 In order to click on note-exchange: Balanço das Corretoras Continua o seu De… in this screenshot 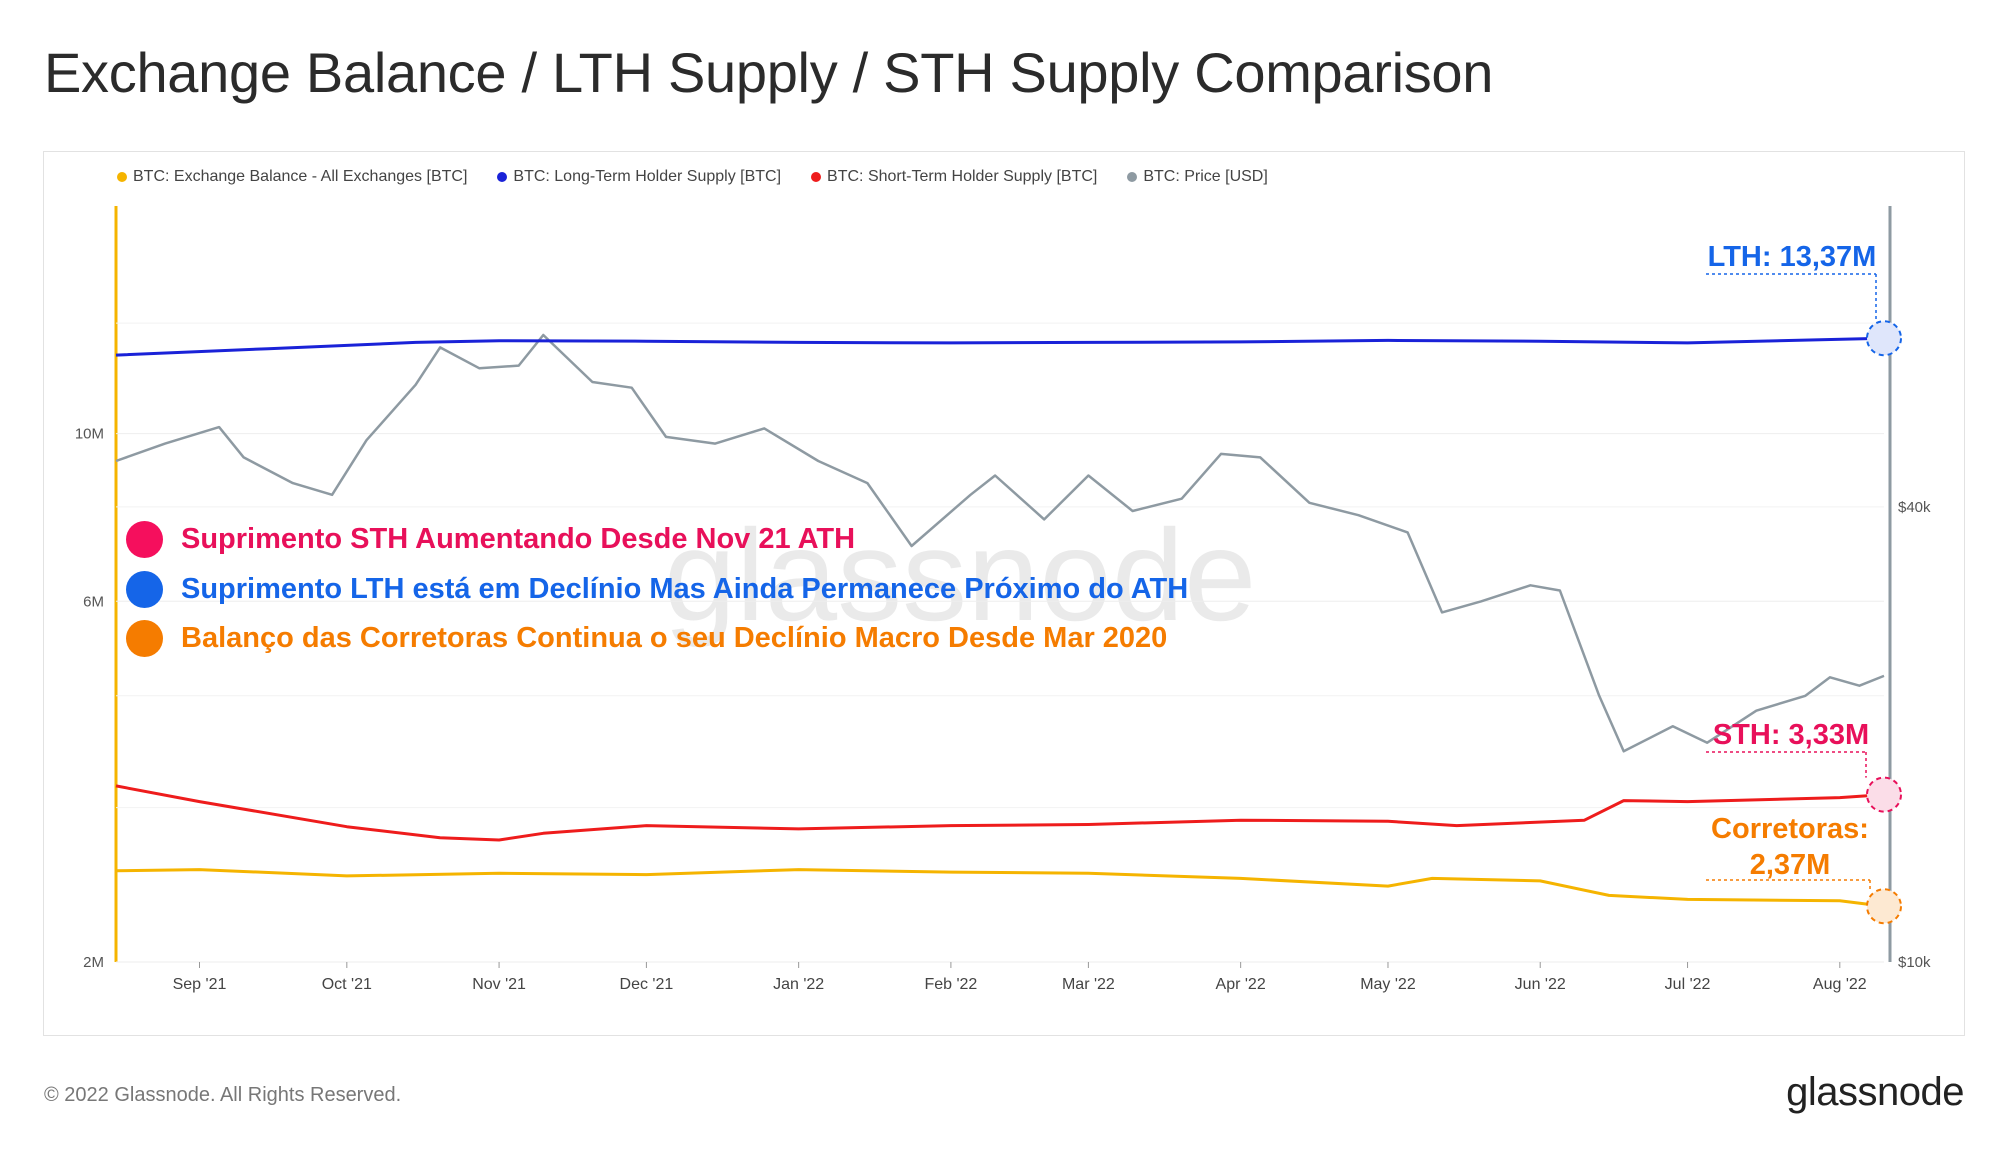, I will do `click(646, 638)`.